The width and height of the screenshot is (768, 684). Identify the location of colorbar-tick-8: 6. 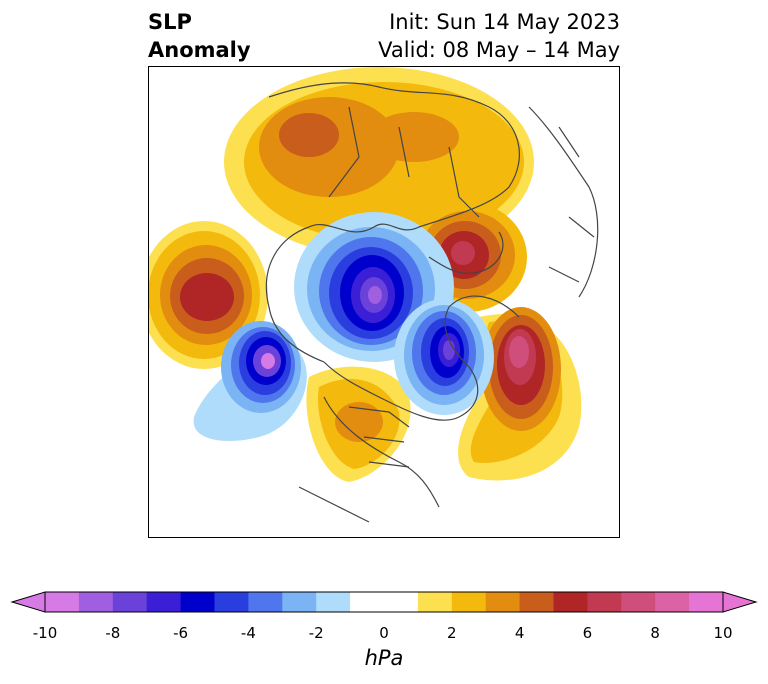
(587, 633).